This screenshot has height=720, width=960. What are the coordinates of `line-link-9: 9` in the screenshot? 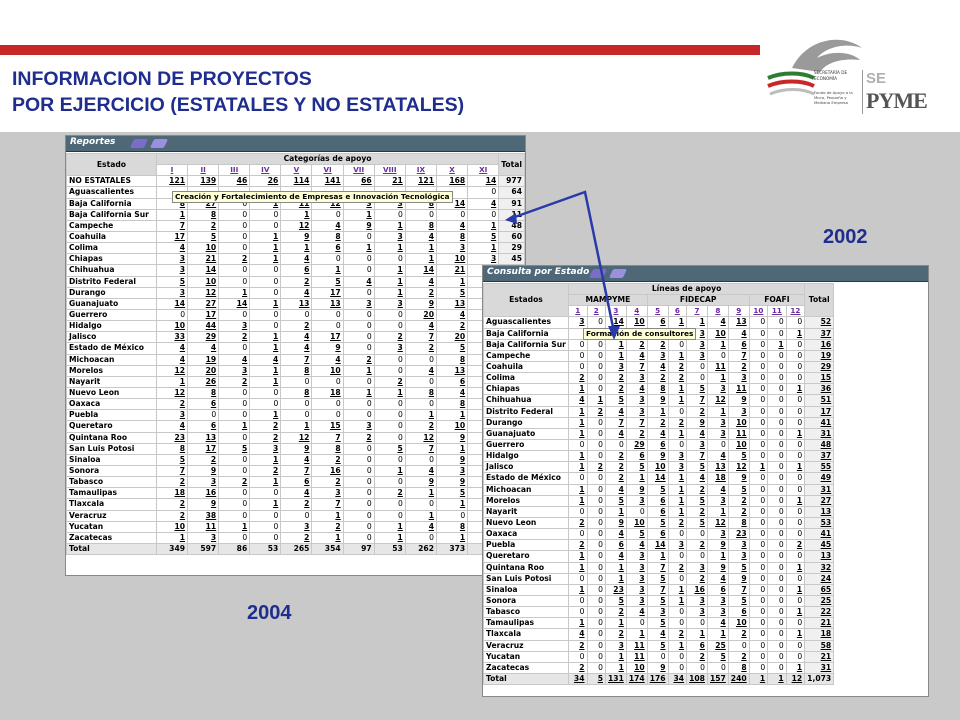 It's located at (738, 311).